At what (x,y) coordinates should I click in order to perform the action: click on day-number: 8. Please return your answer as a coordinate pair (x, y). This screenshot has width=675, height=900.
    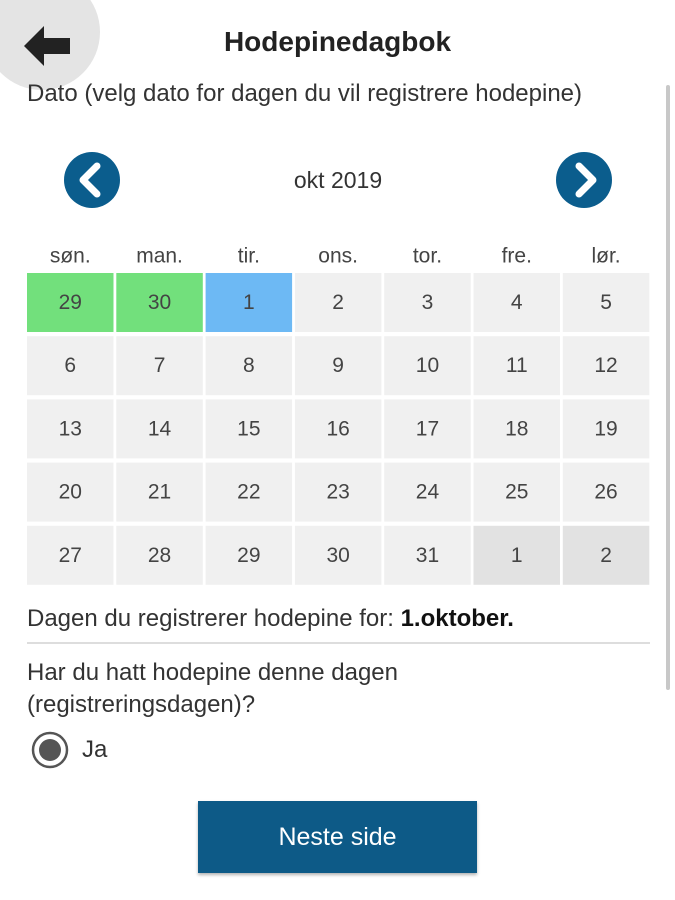
    Looking at the image, I should click on (249, 365).